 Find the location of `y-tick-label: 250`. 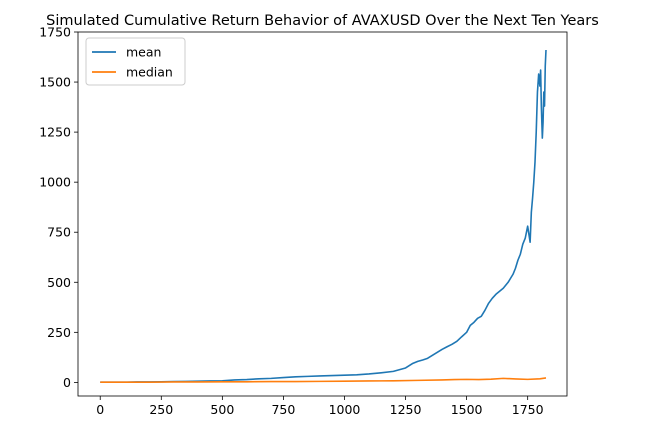

y-tick-label: 250 is located at coordinates (59, 332).